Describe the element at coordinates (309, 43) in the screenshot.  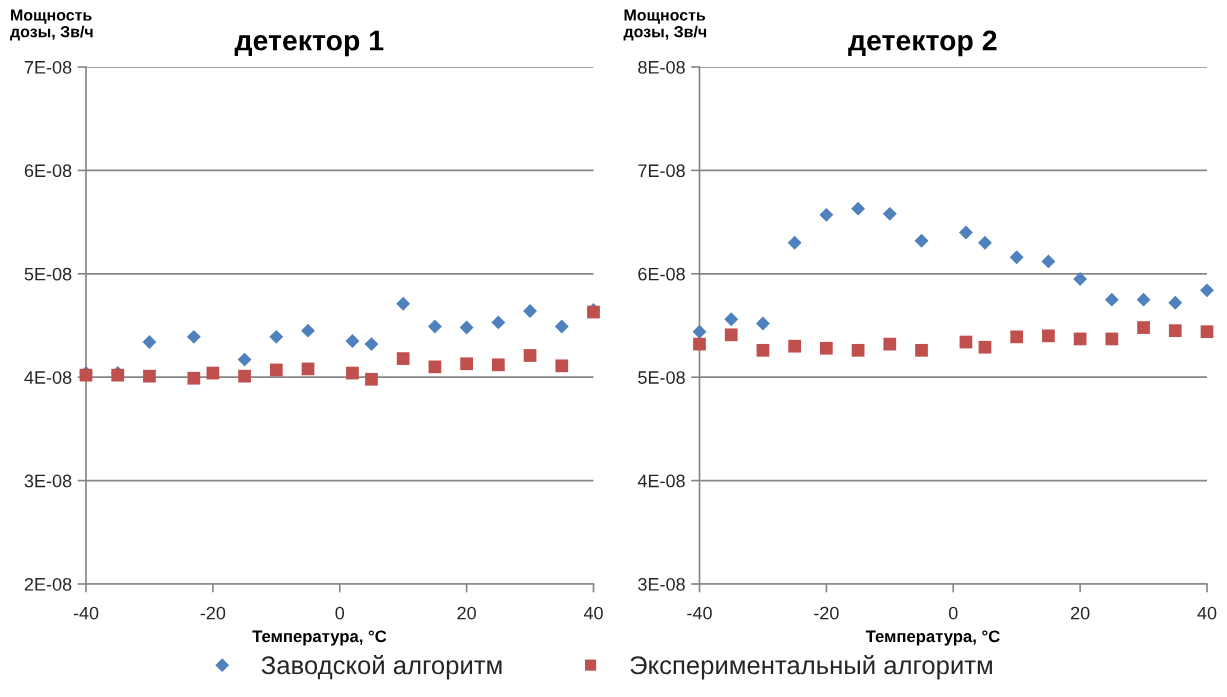
I see `chart-title: детектор 1` at that location.